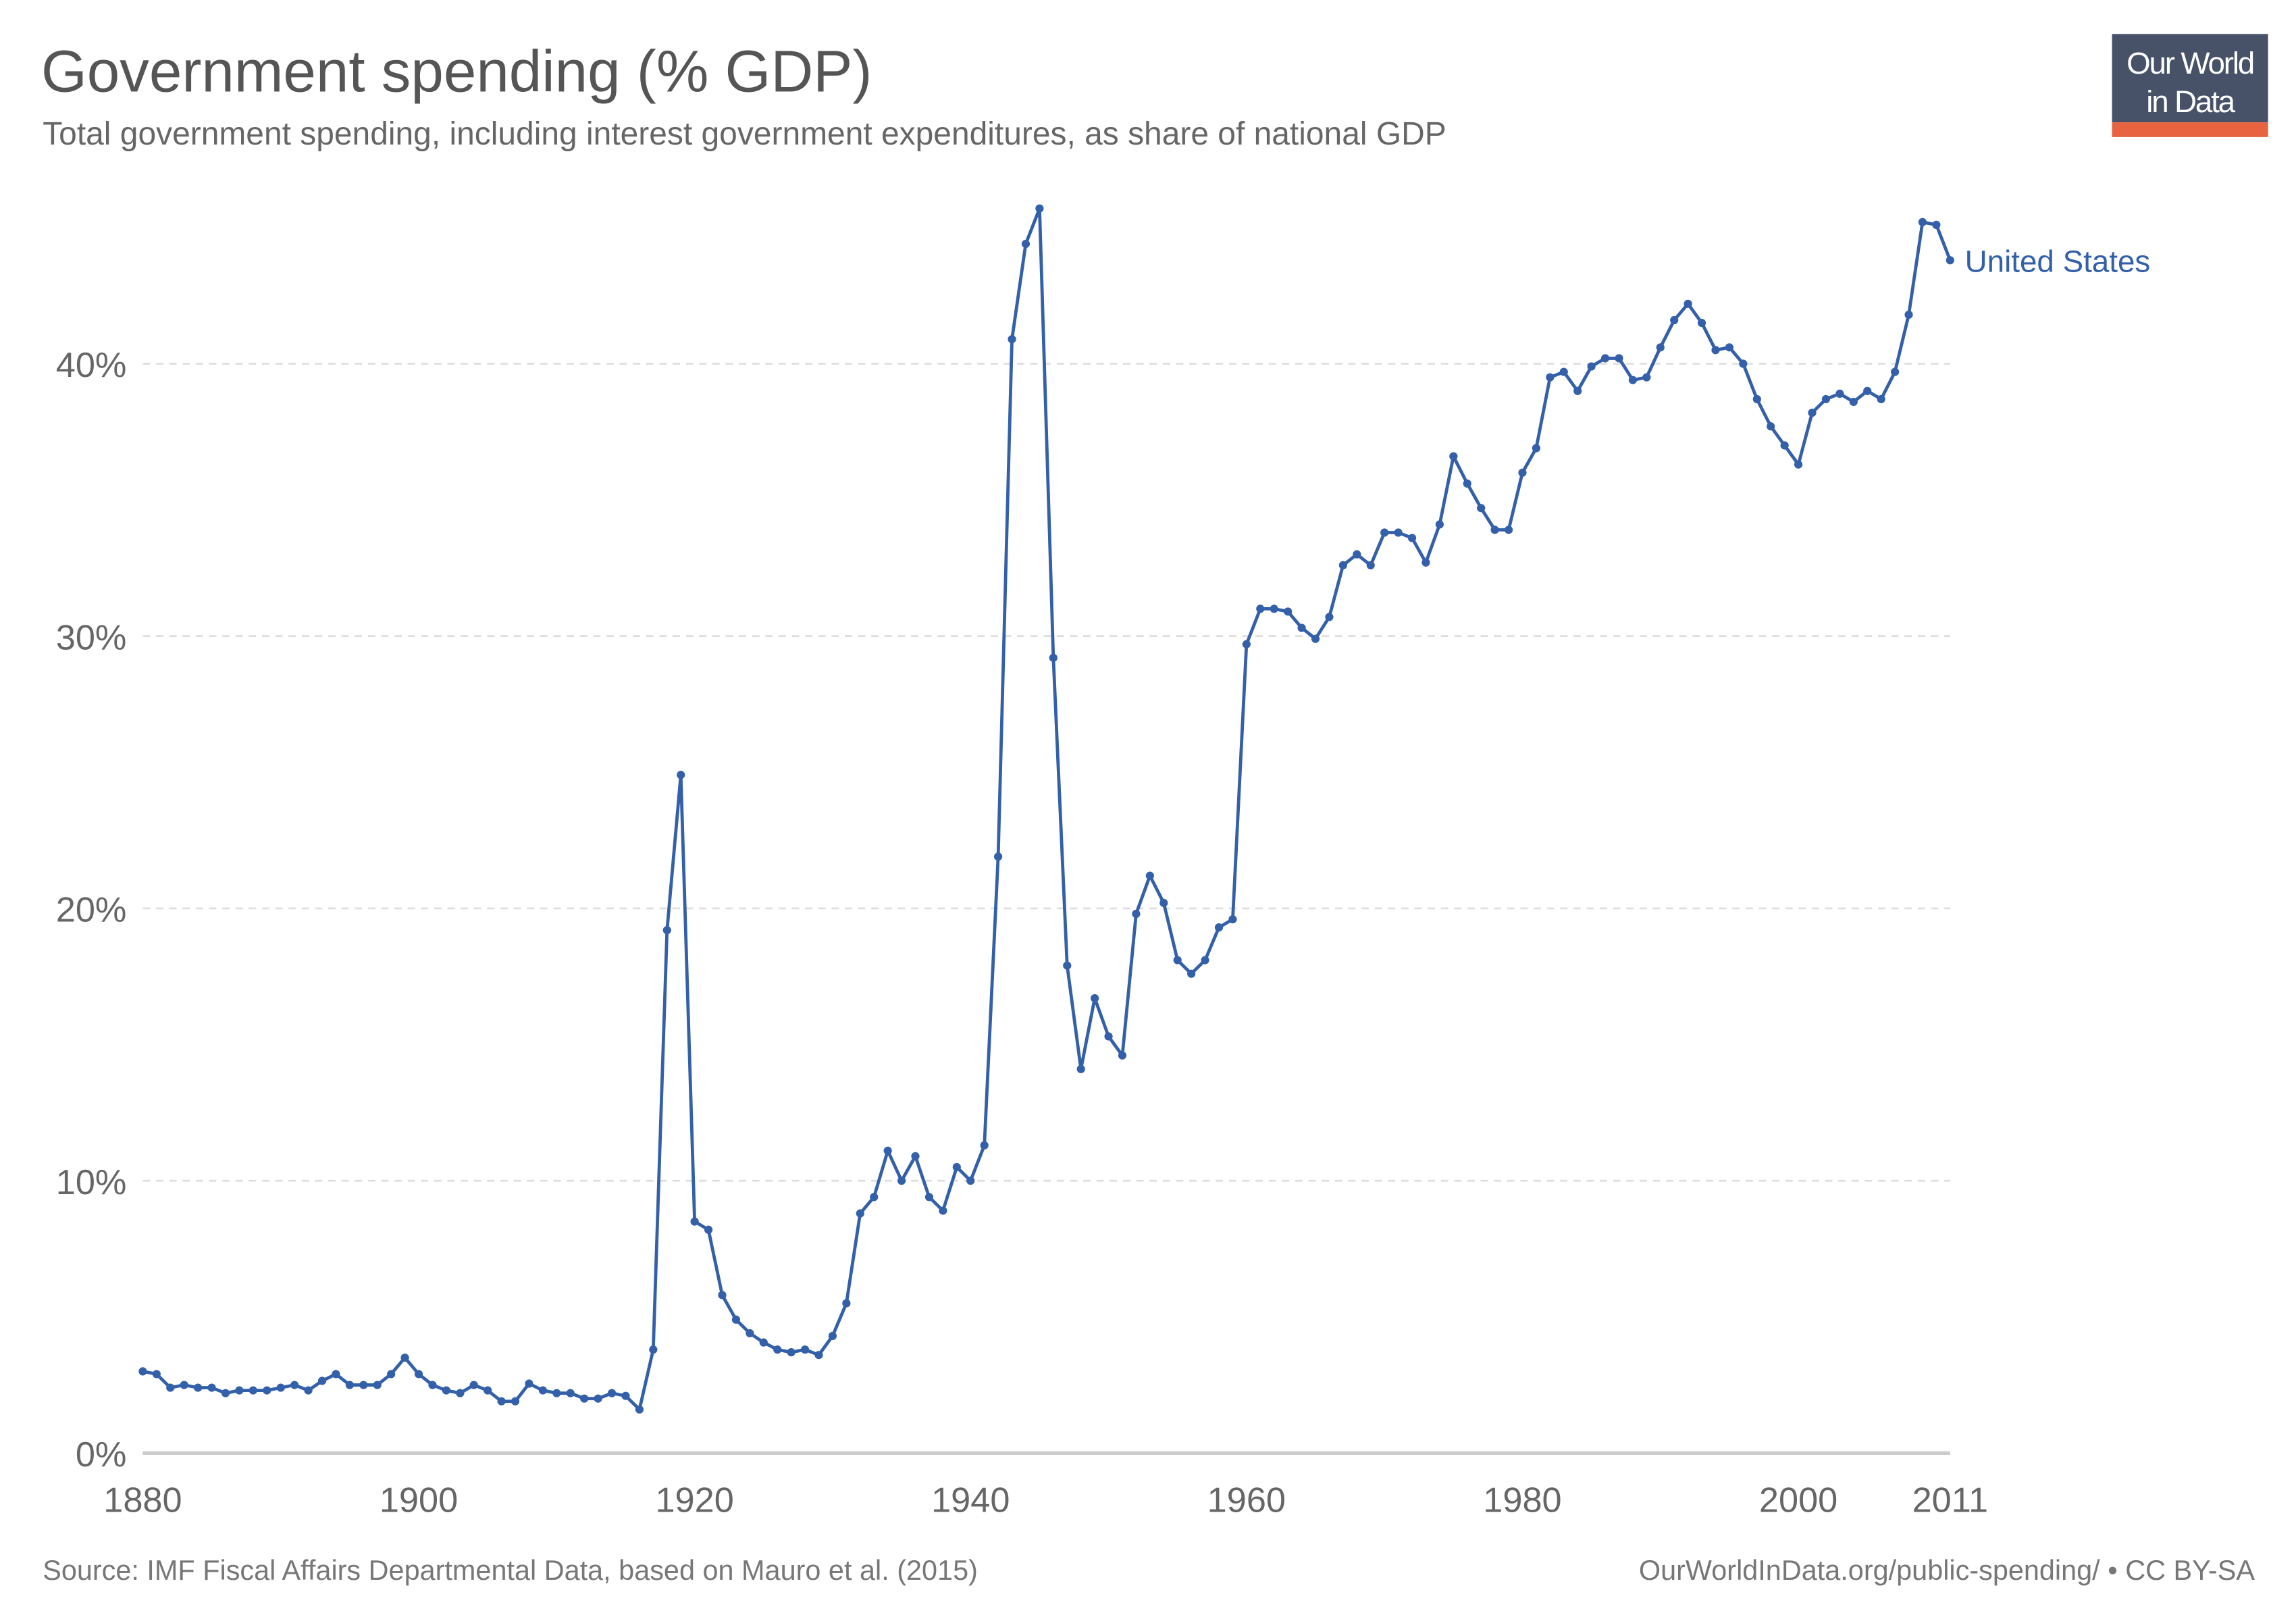 This screenshot has width=2296, height=1621. I want to click on owid-logo: Our World in Data, so click(2190, 85).